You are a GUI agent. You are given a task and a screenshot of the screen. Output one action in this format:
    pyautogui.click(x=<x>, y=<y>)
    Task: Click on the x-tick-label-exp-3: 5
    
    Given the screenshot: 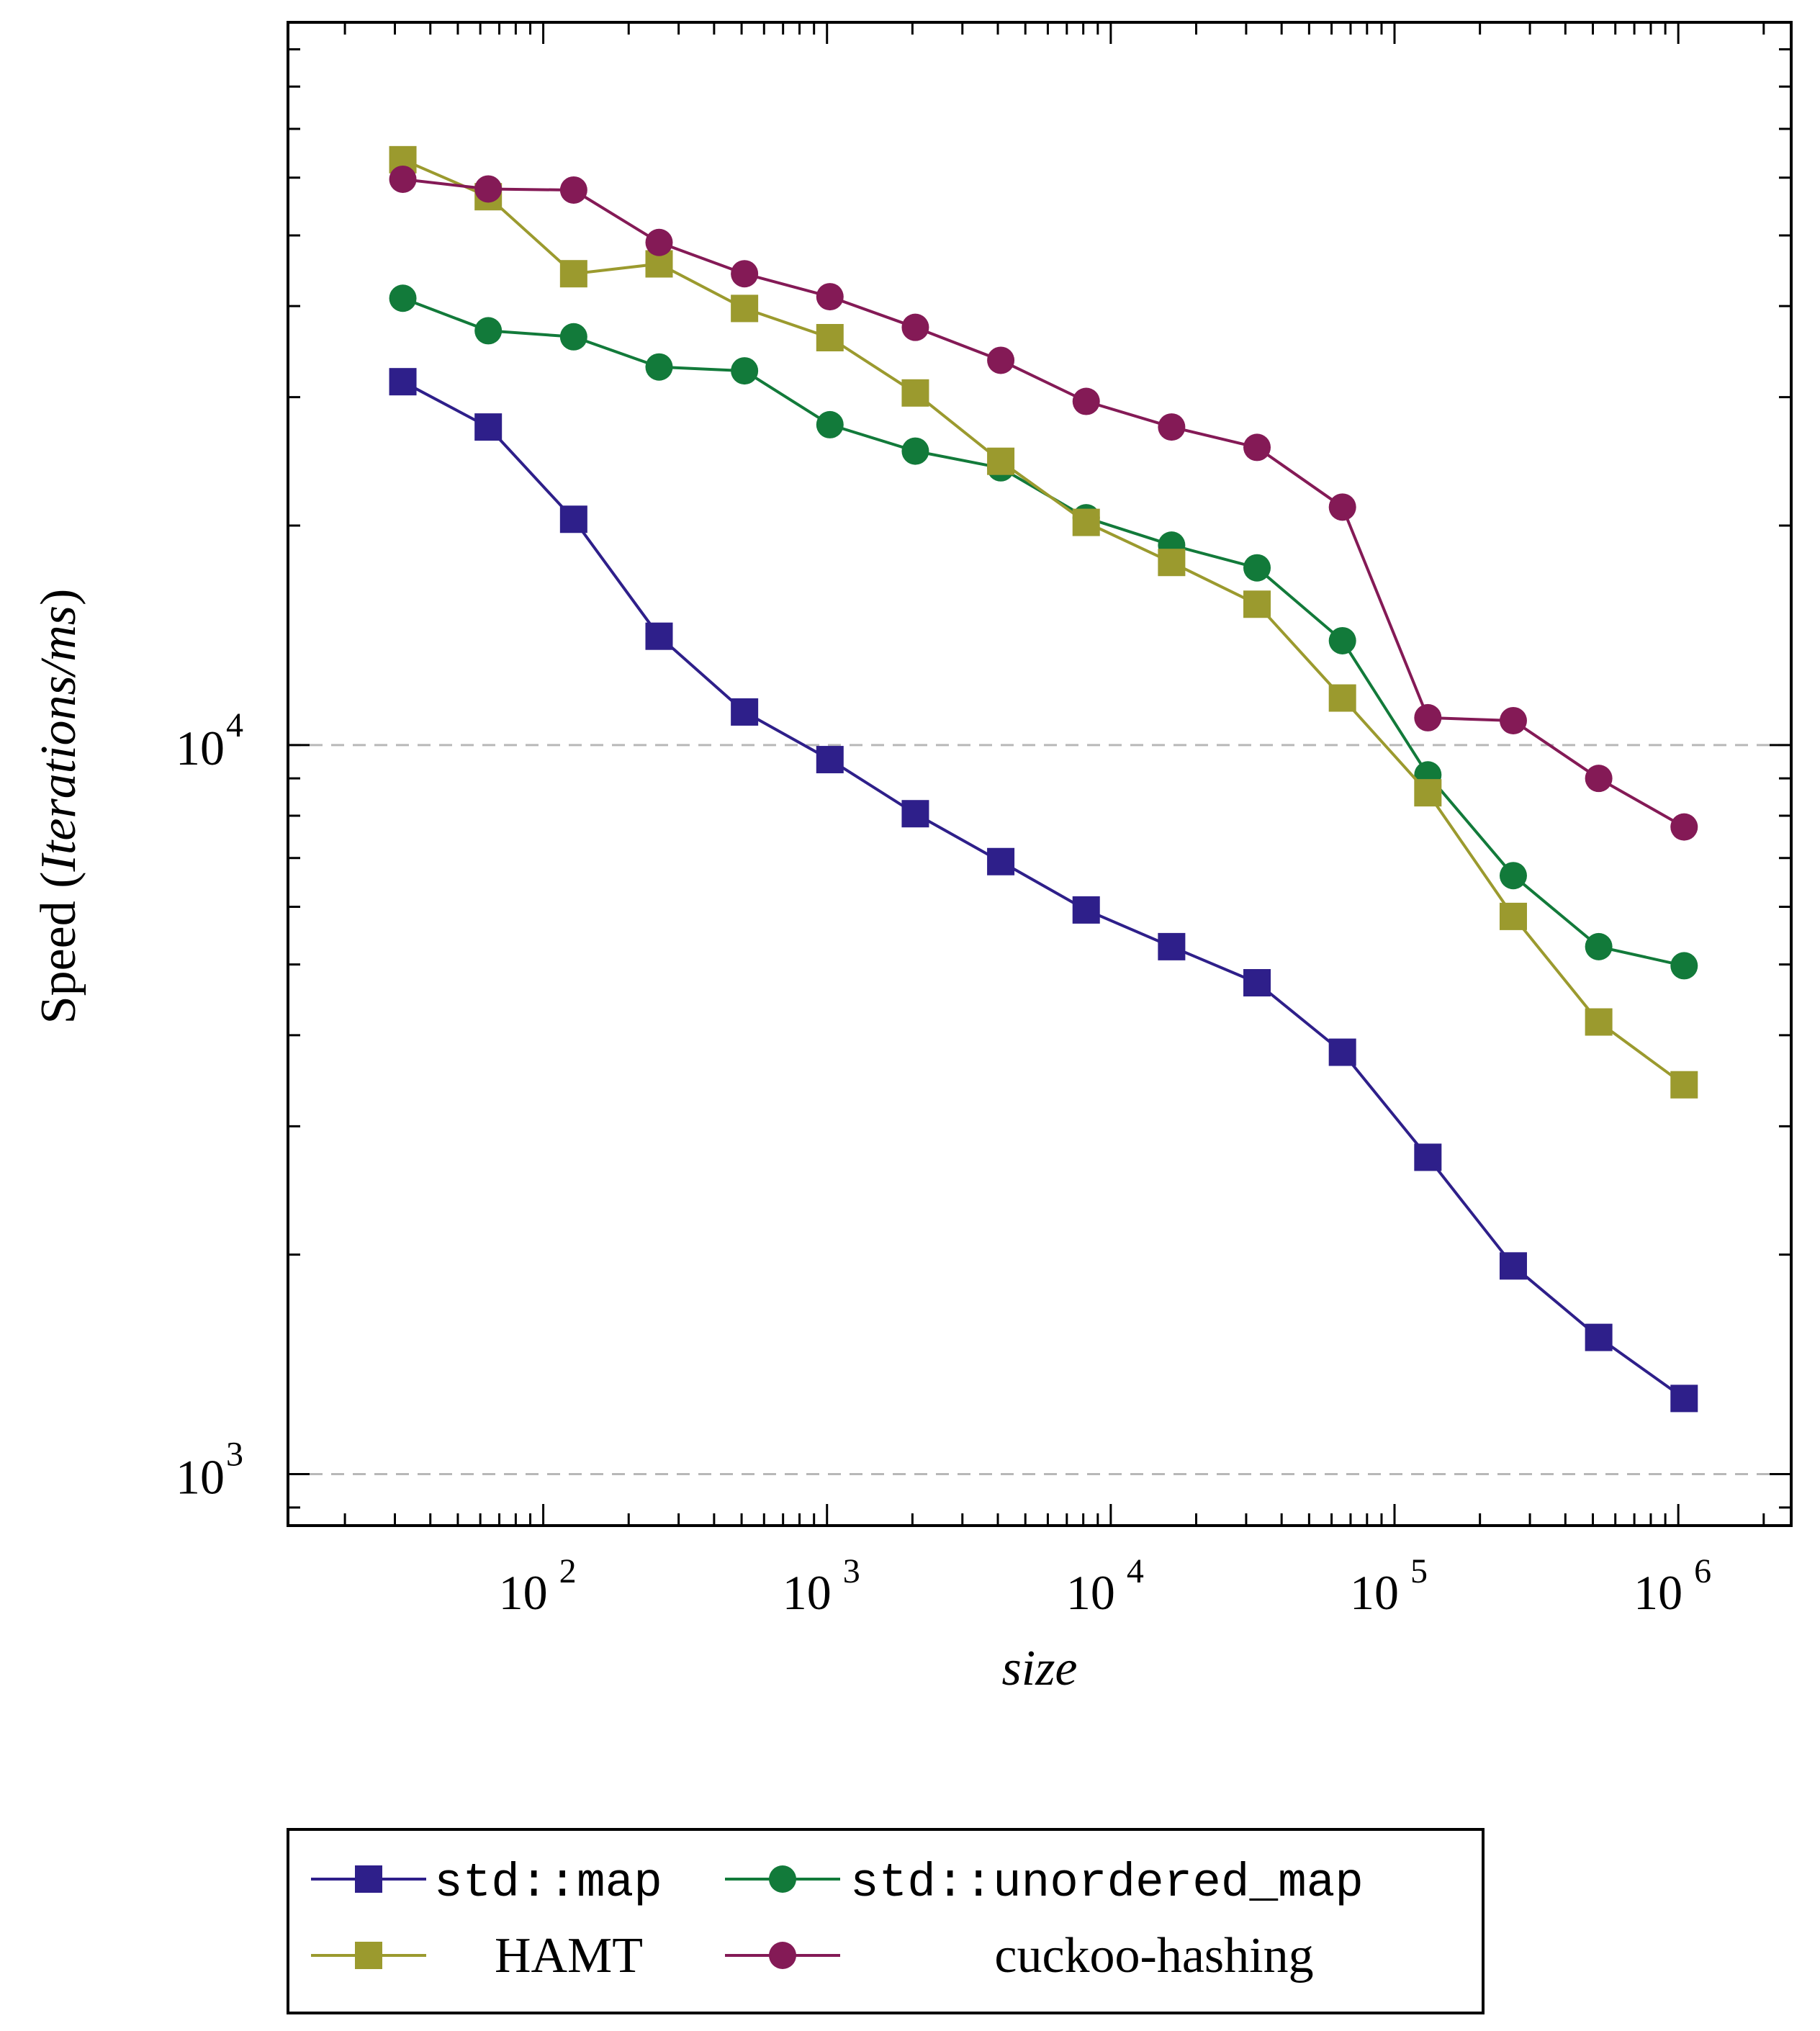 What is the action you would take?
    pyautogui.click(x=1419, y=1571)
    